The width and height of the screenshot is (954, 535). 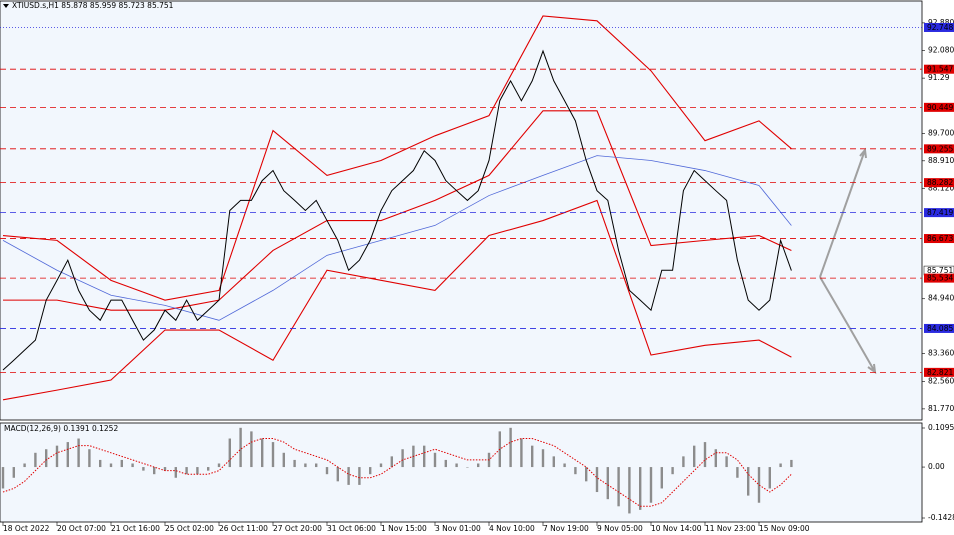 I want to click on level-label: 92.748, so click(x=940, y=27).